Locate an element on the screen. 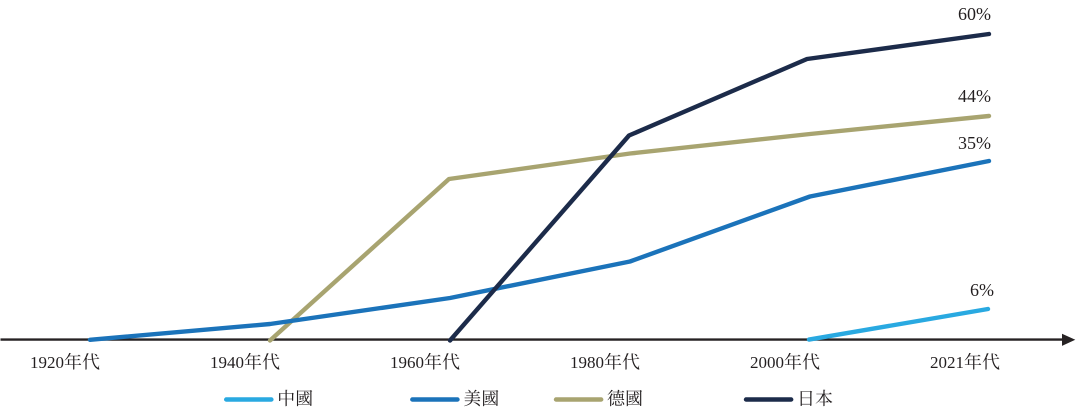 This screenshot has width=1080, height=410. svg-text: 1960 is located at coordinates (407, 362).